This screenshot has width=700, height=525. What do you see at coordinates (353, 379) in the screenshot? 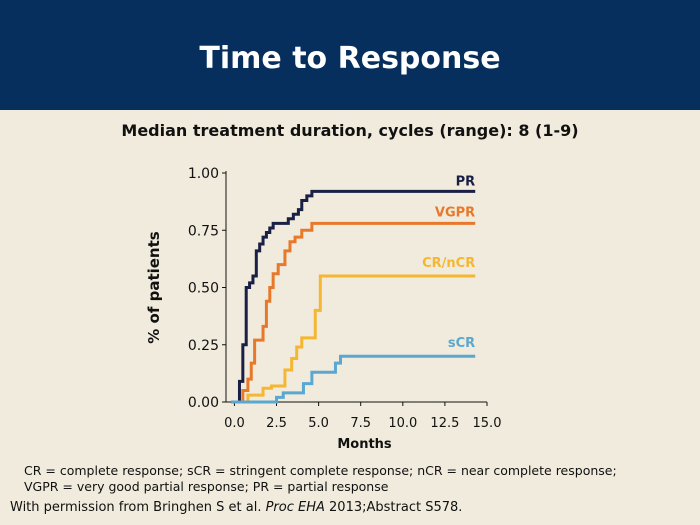
I see `series-line-scr` at bounding box center [353, 379].